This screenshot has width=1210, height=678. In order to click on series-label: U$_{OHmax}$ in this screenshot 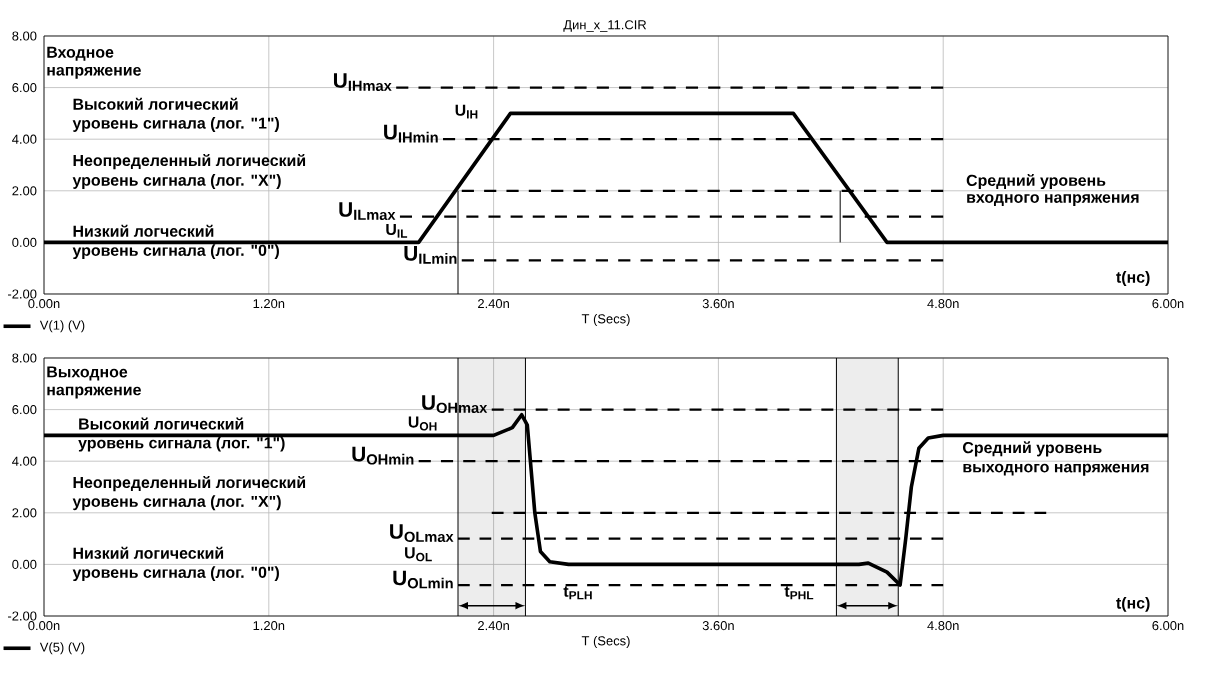, I will do `click(455, 404)`.